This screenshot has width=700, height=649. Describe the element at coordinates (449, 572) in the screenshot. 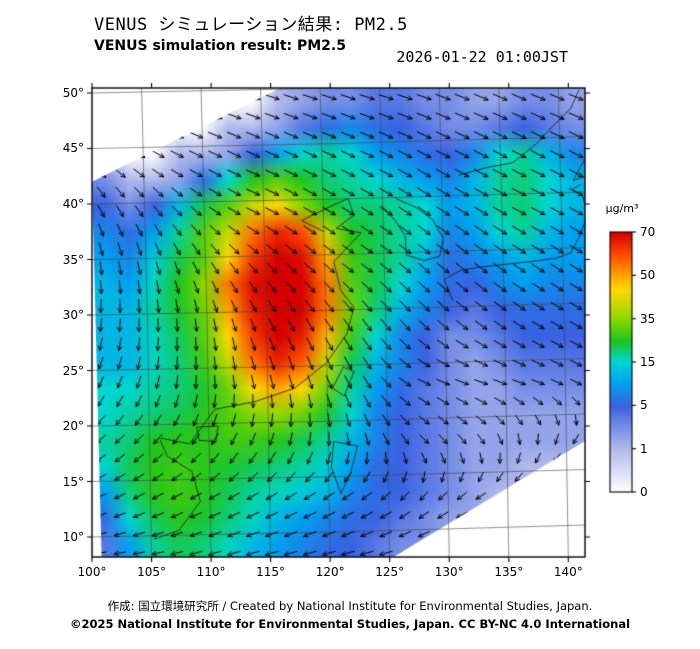

I see `lon-tick-label: 130°` at that location.